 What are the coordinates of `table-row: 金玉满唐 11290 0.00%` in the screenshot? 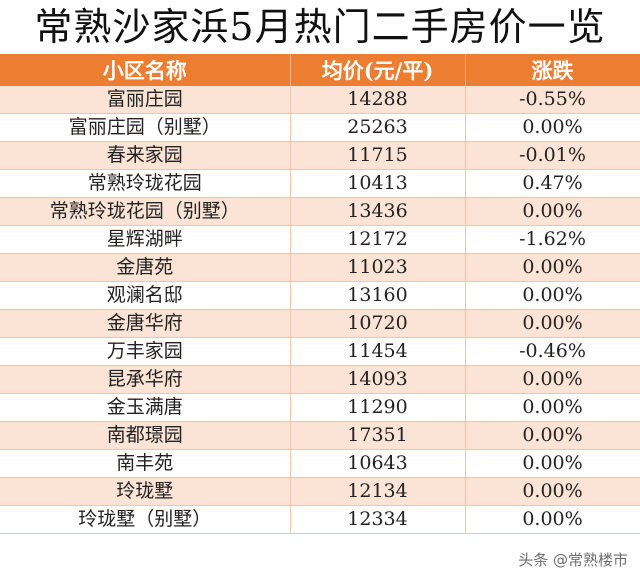 It's located at (320, 407).